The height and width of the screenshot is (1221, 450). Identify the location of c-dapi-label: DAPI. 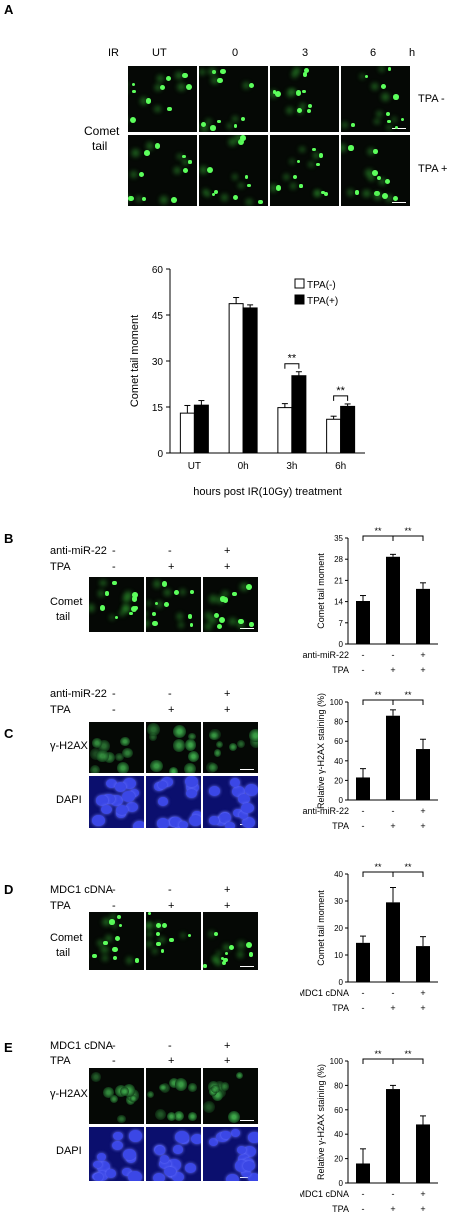
(69, 800).